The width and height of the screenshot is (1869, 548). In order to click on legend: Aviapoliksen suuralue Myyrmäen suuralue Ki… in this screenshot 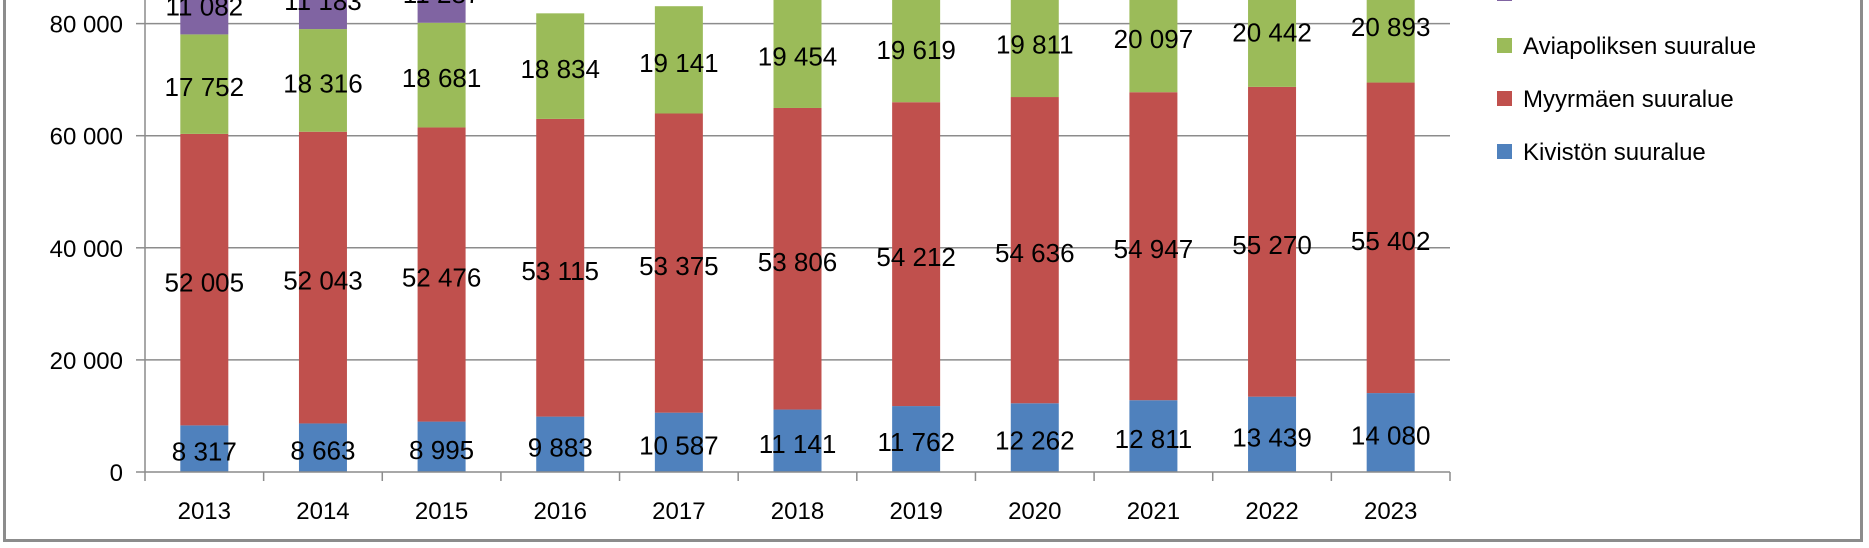, I will do `click(1626, 83)`.